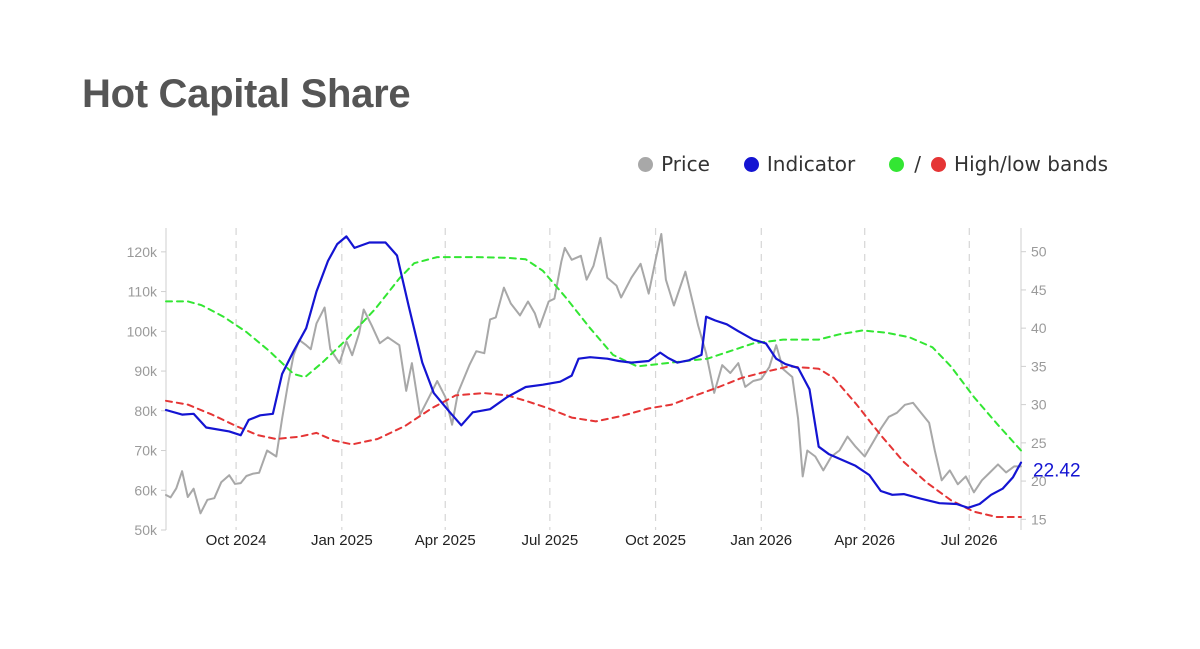 This screenshot has width=1200, height=649. What do you see at coordinates (685, 164) in the screenshot?
I see `legend-label-price: Price` at bounding box center [685, 164].